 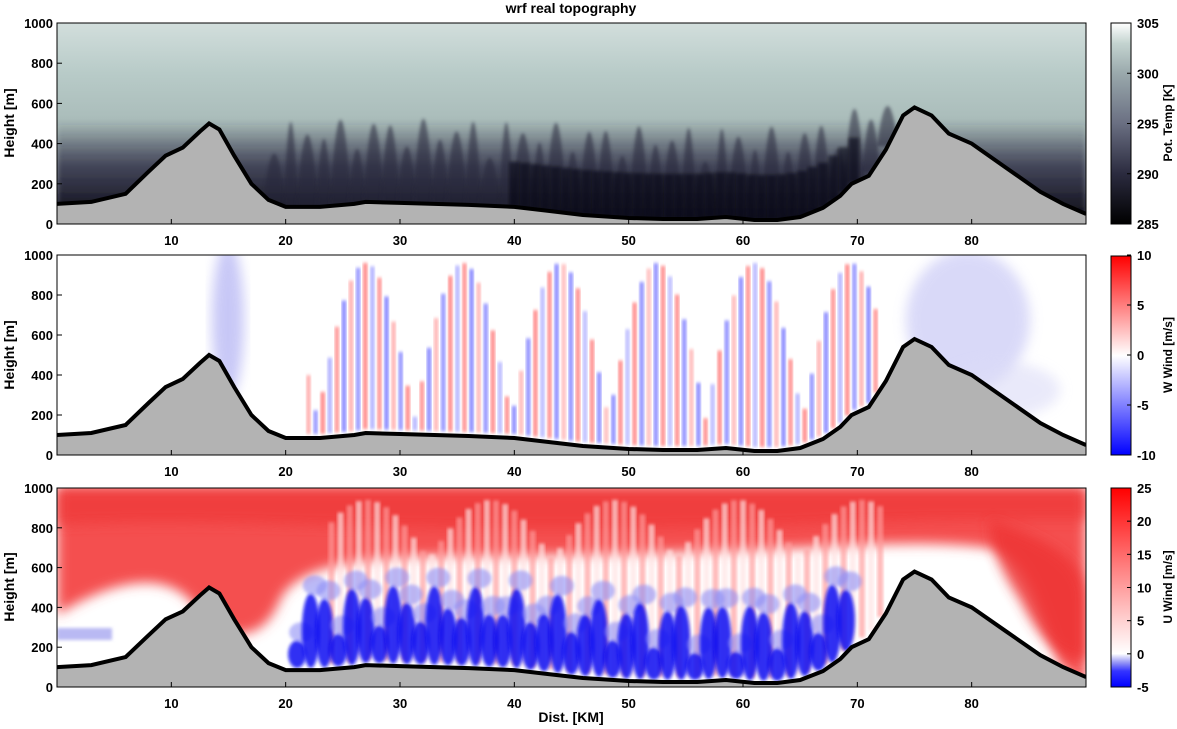 What do you see at coordinates (38, 23) in the screenshot?
I see `y-tick-label: 1000` at bounding box center [38, 23].